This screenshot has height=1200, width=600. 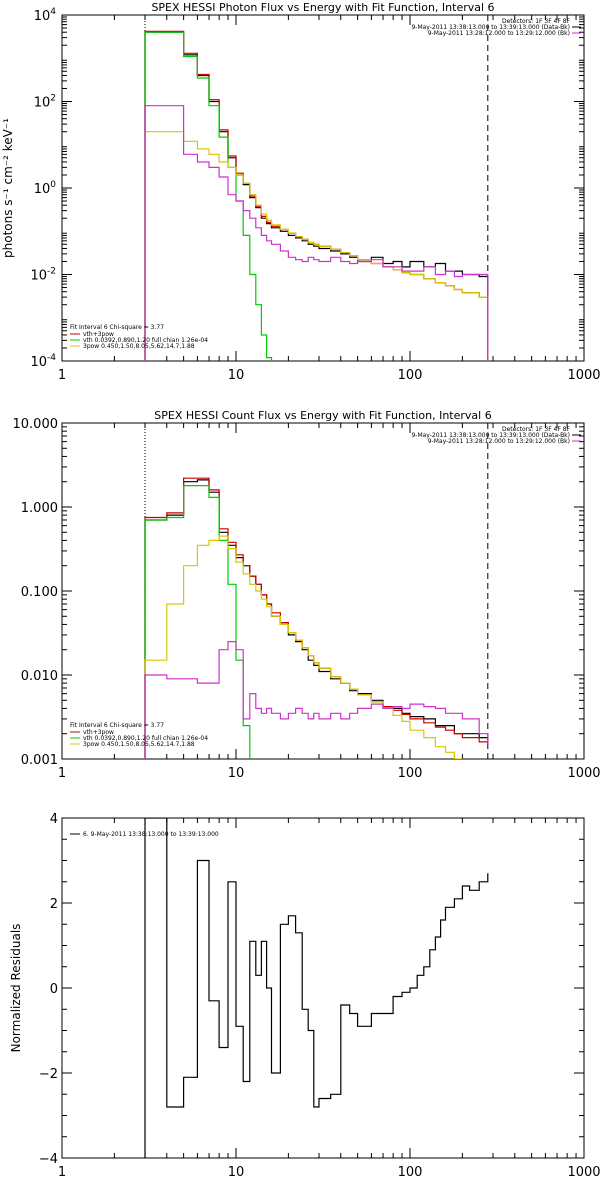 What do you see at coordinates (16, 988) in the screenshot?
I see `y-axis-label: Normalized Residuals` at bounding box center [16, 988].